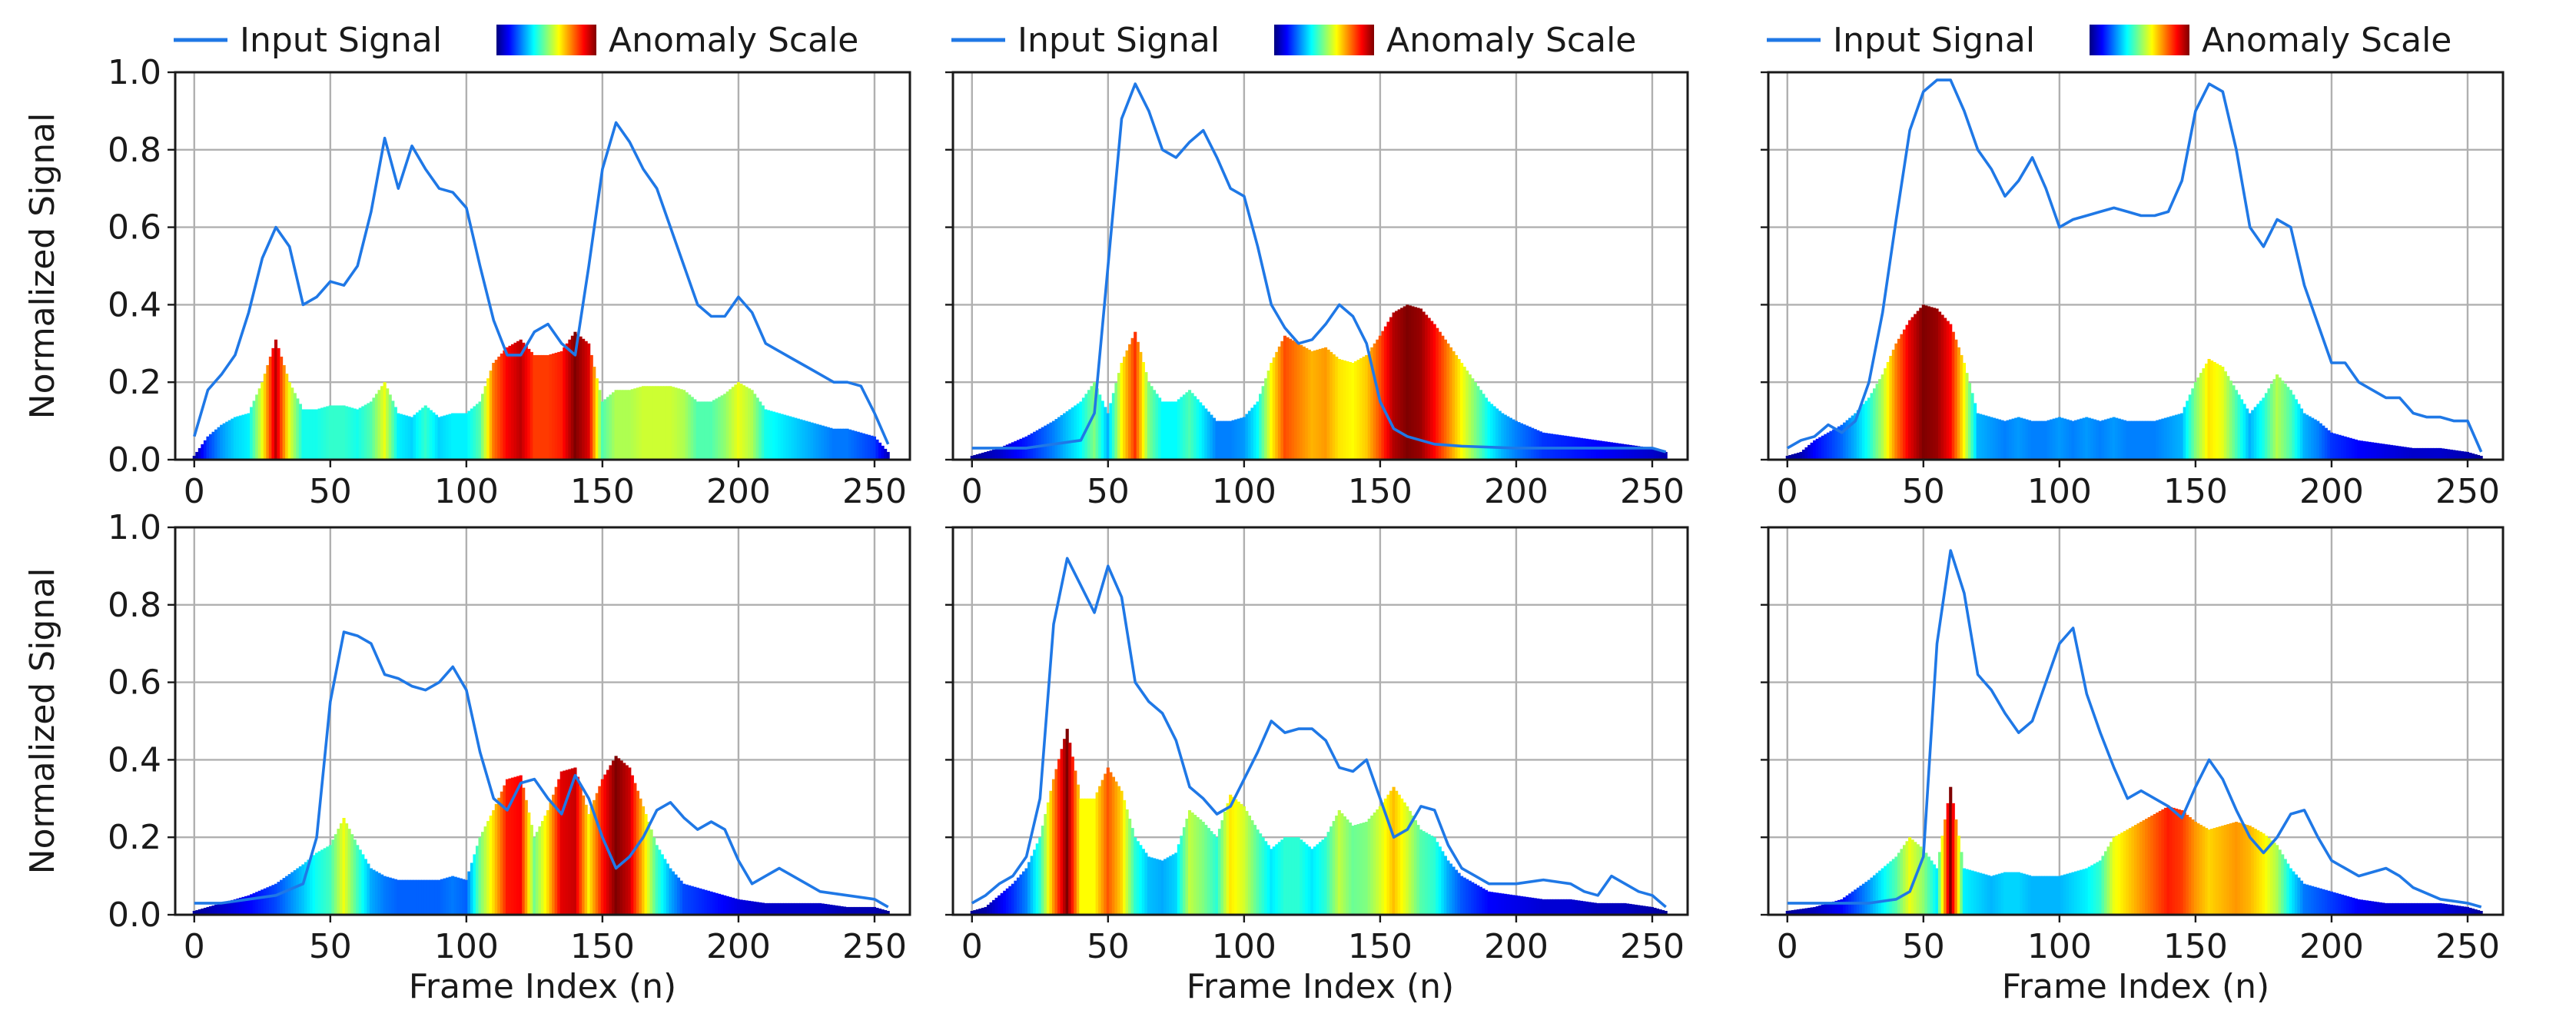 This screenshot has height=1027, width=2576. Describe the element at coordinates (2331, 492) in the screenshot. I see `x-tick-label: 200` at that location.